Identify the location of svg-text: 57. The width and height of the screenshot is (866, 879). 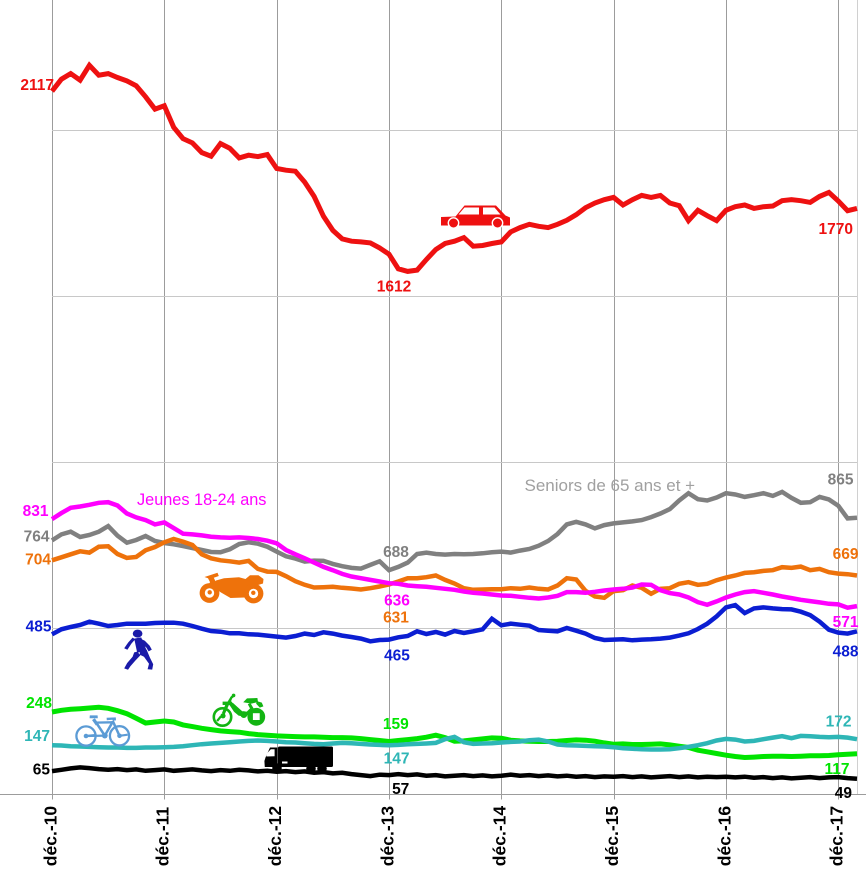
(400, 789).